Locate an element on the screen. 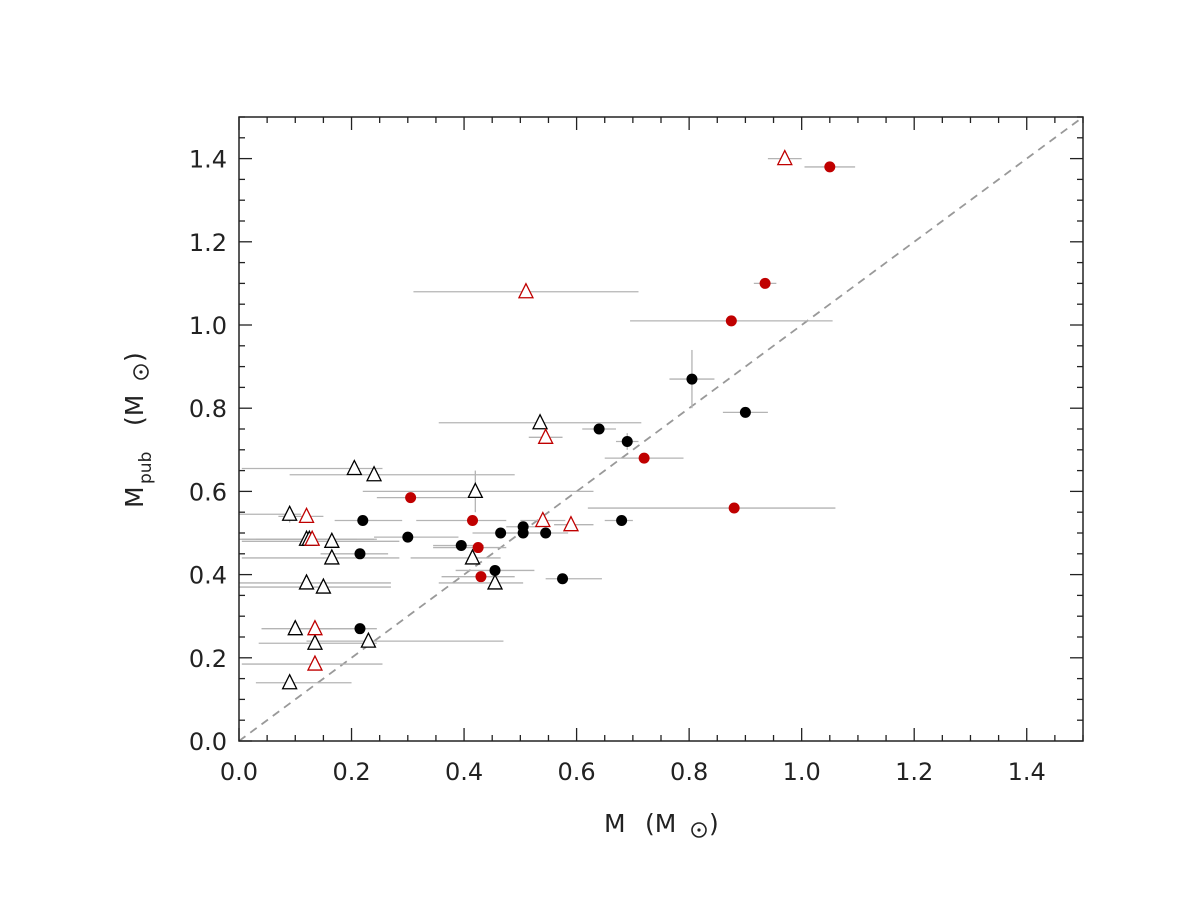  x-tick-label: 0.0 is located at coordinates (239, 772).